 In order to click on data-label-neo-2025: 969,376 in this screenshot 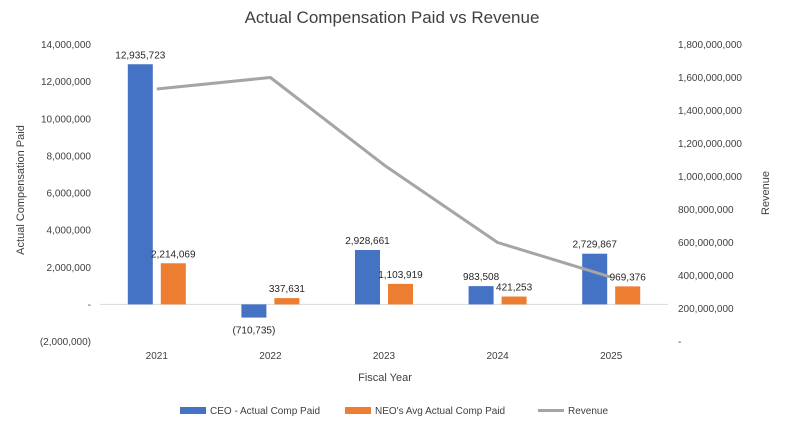, I will do `click(628, 277)`.